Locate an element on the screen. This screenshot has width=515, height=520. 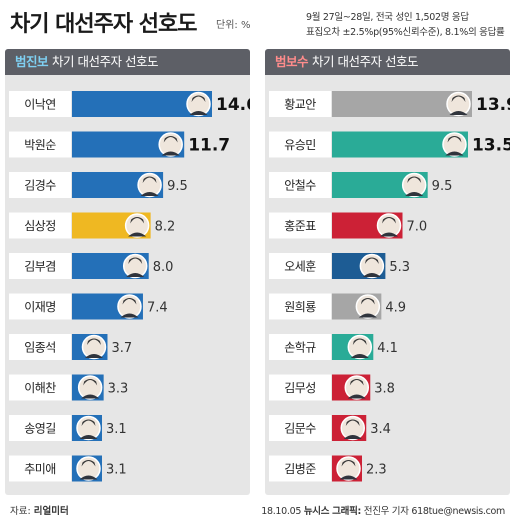
category-label: 안철수 is located at coordinates (300, 186).